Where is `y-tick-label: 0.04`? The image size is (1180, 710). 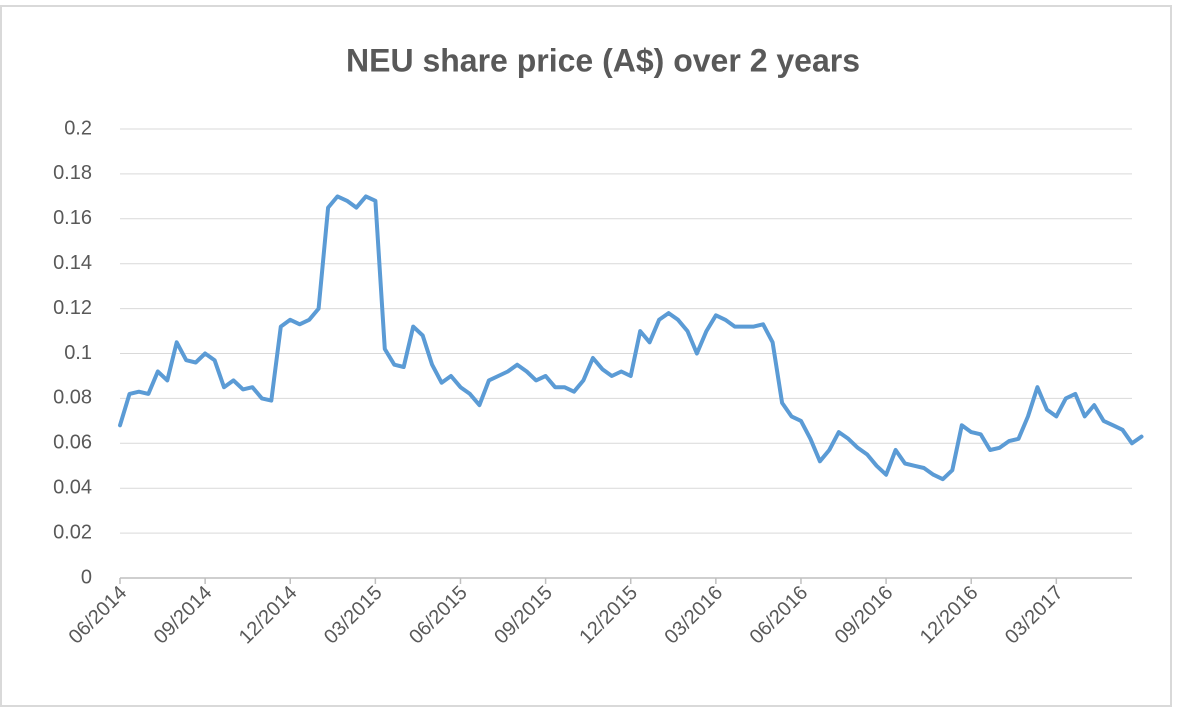 y-tick-label: 0.04 is located at coordinates (72, 487).